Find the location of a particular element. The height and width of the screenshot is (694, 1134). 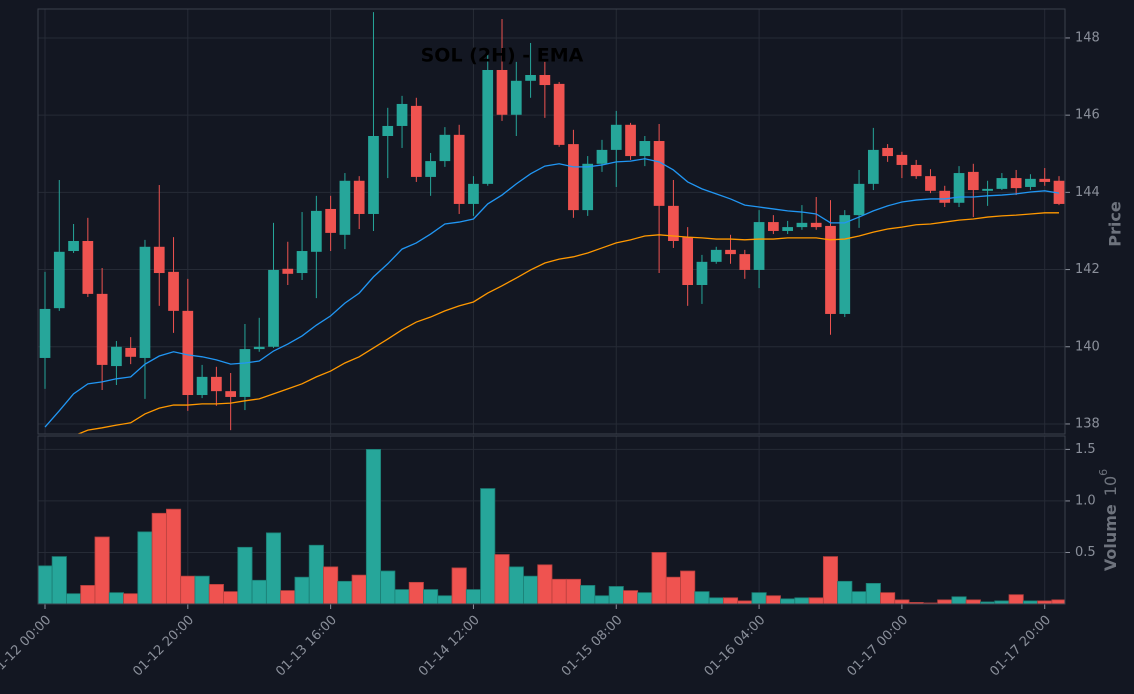

y-tick-label: 144 is located at coordinates (1087, 192).